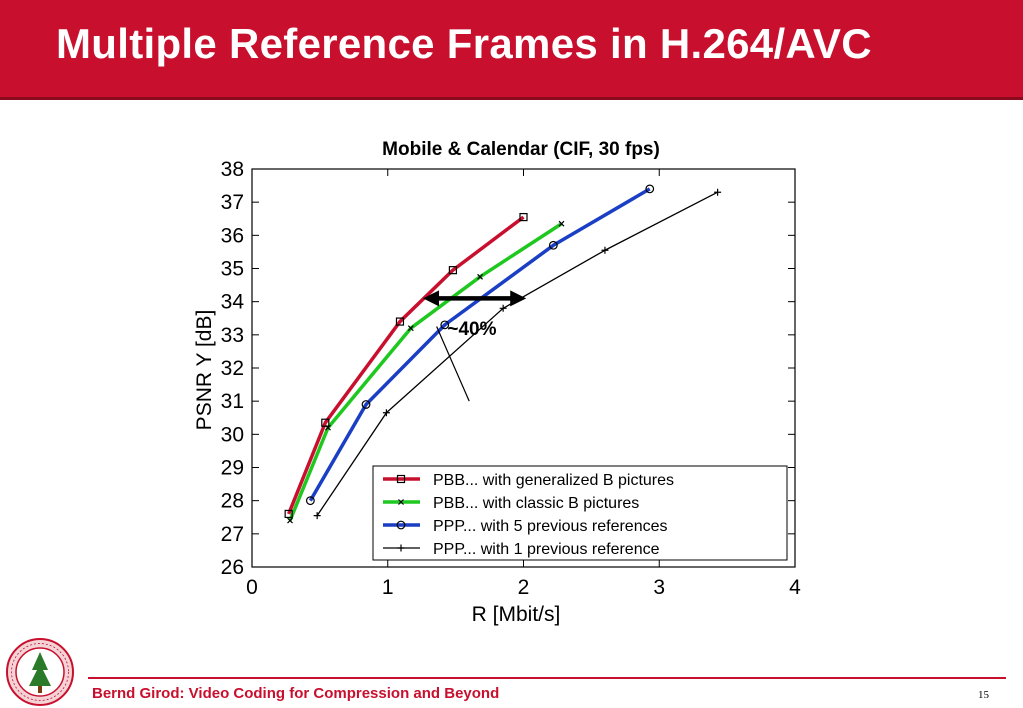 The width and height of the screenshot is (1023, 708). What do you see at coordinates (204, 370) in the screenshot?
I see `y-axis-label: PSNR Y [dB]` at bounding box center [204, 370].